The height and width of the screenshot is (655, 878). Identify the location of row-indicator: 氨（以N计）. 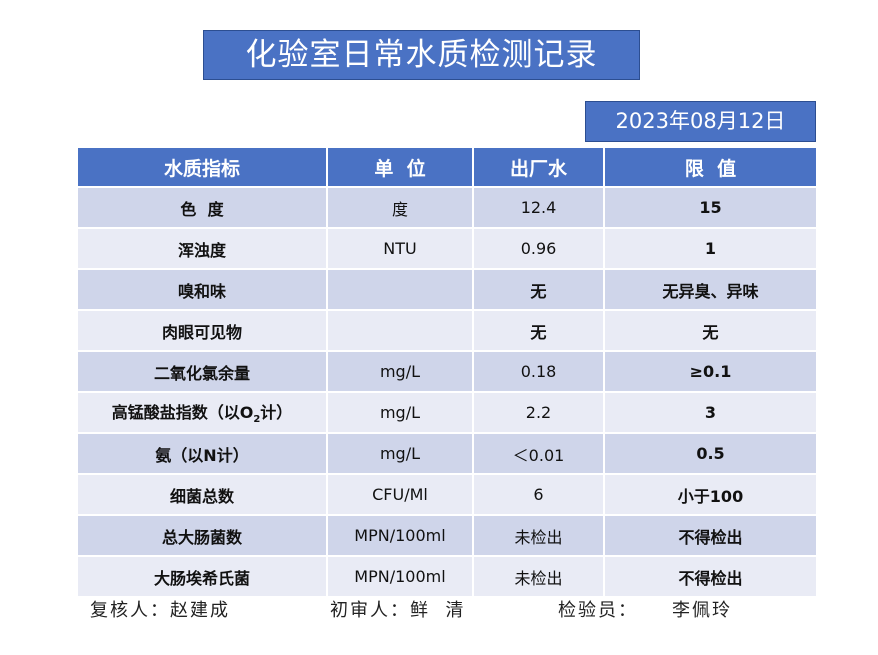
(203, 453).